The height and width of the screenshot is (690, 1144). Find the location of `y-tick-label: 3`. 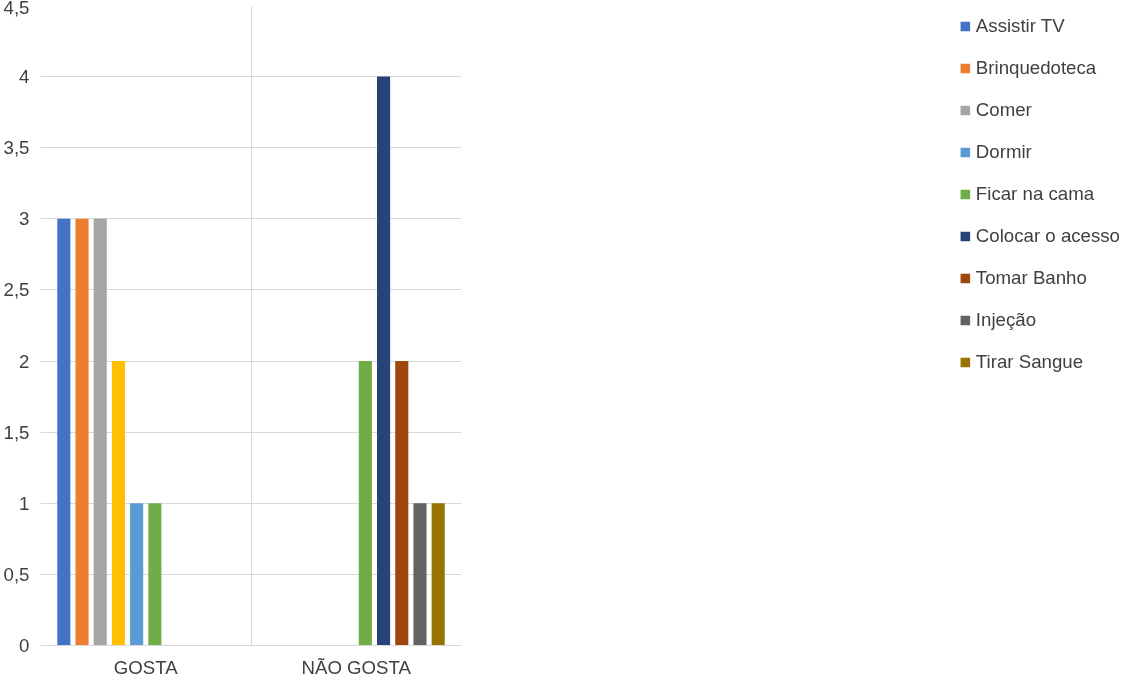

y-tick-label: 3 is located at coordinates (24, 219).